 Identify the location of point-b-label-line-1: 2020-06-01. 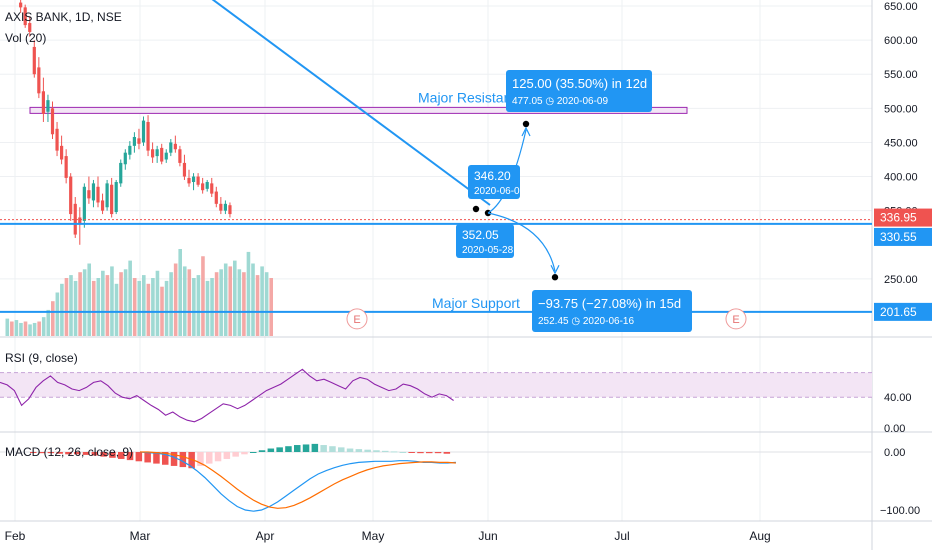
(500, 191).